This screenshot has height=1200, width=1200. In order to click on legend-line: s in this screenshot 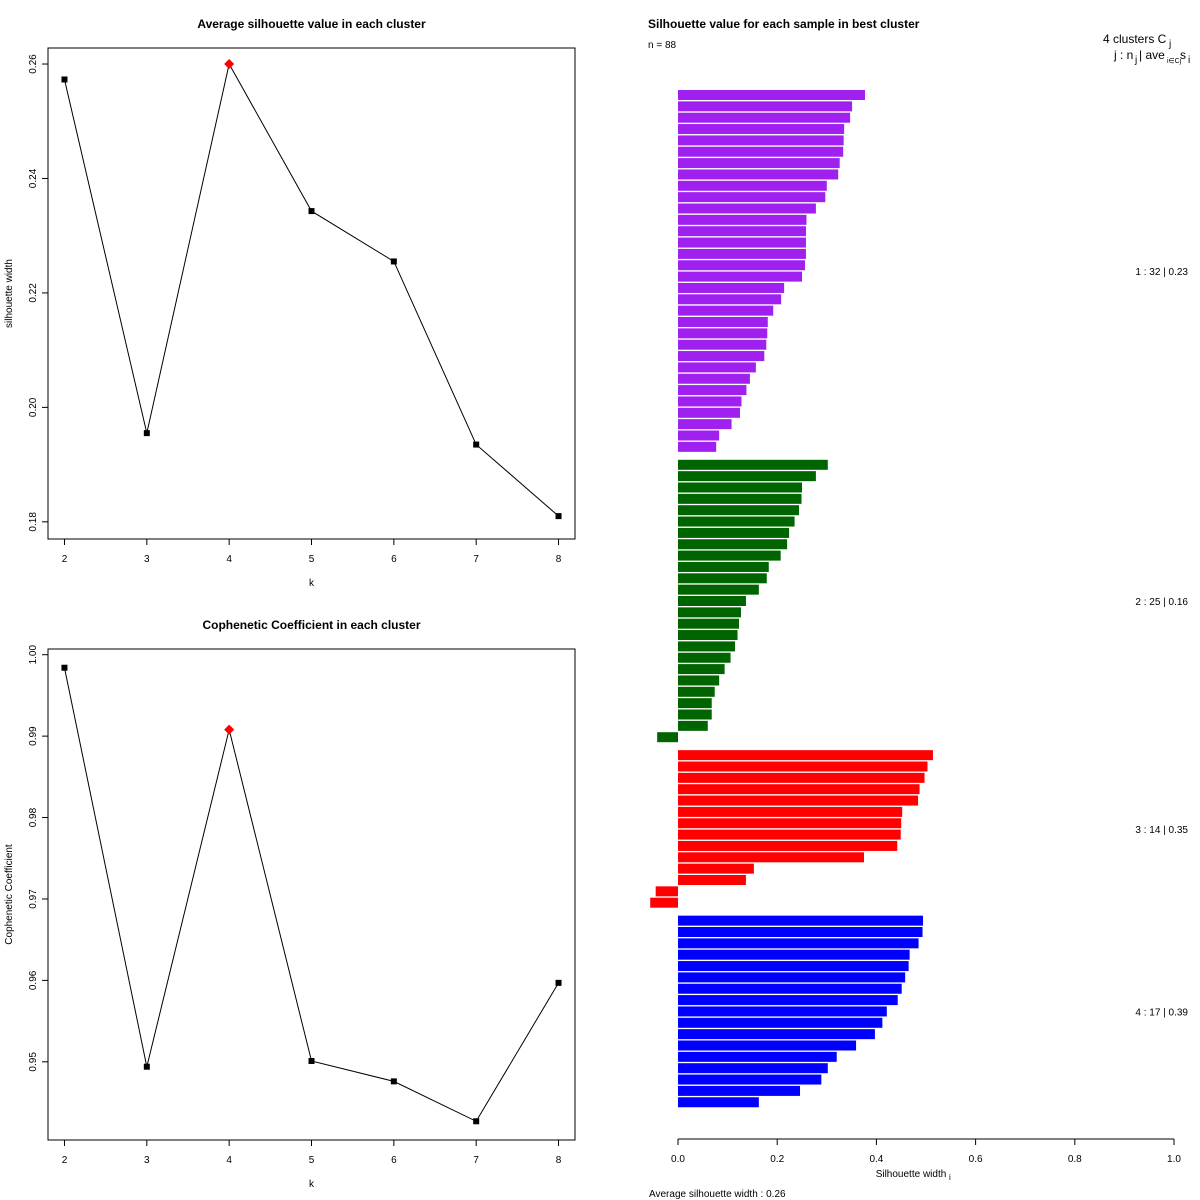, I will do `click(1183, 55)`.